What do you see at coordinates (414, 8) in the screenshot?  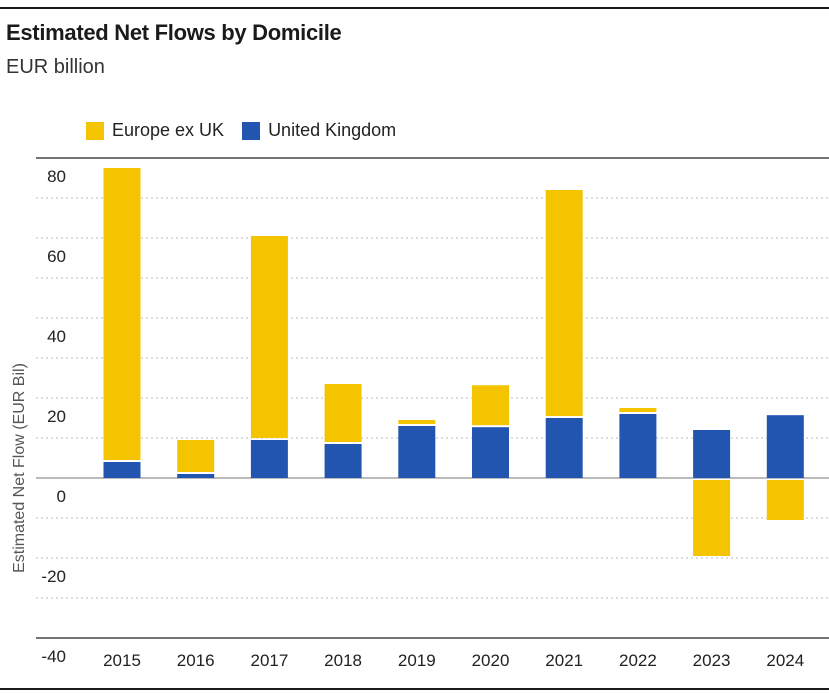 I see `top-rule` at bounding box center [414, 8].